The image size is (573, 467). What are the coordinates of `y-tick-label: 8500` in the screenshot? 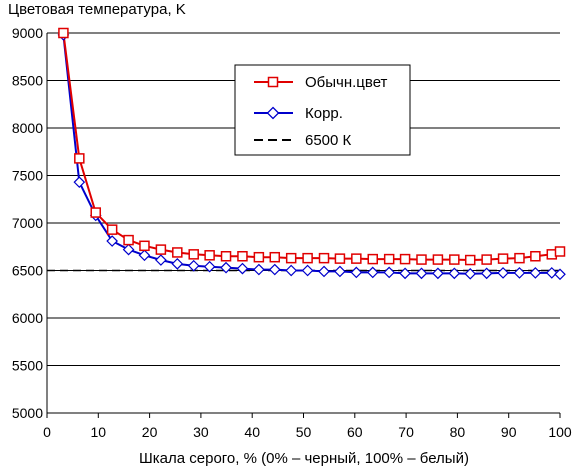 It's located at (27, 81).